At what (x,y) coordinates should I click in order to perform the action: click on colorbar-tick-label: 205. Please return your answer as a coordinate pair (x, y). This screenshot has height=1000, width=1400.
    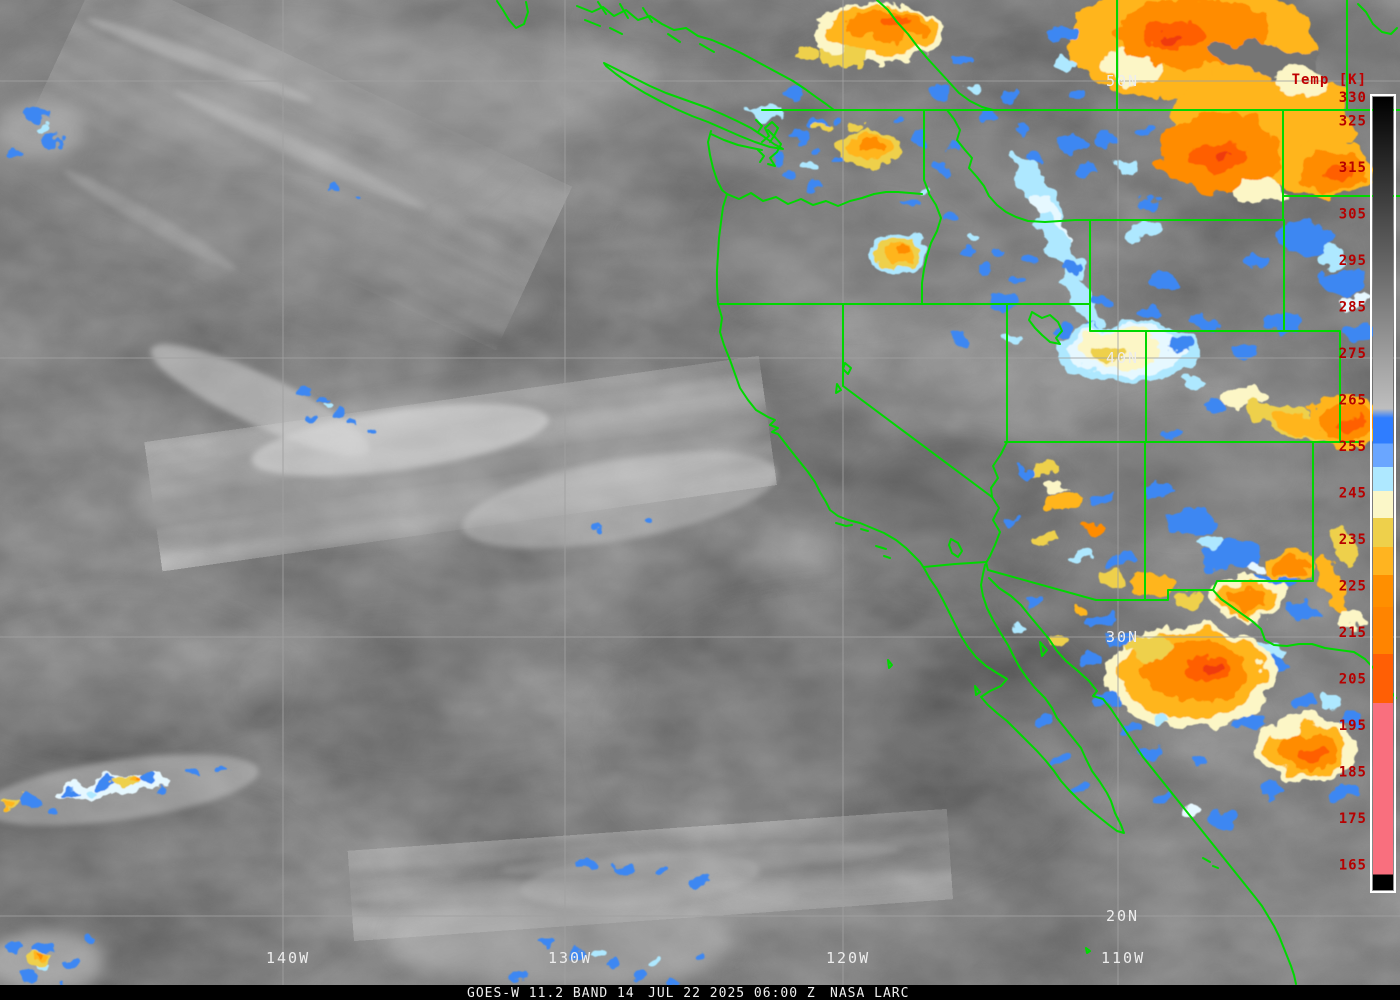
    Looking at the image, I should click on (1353, 679).